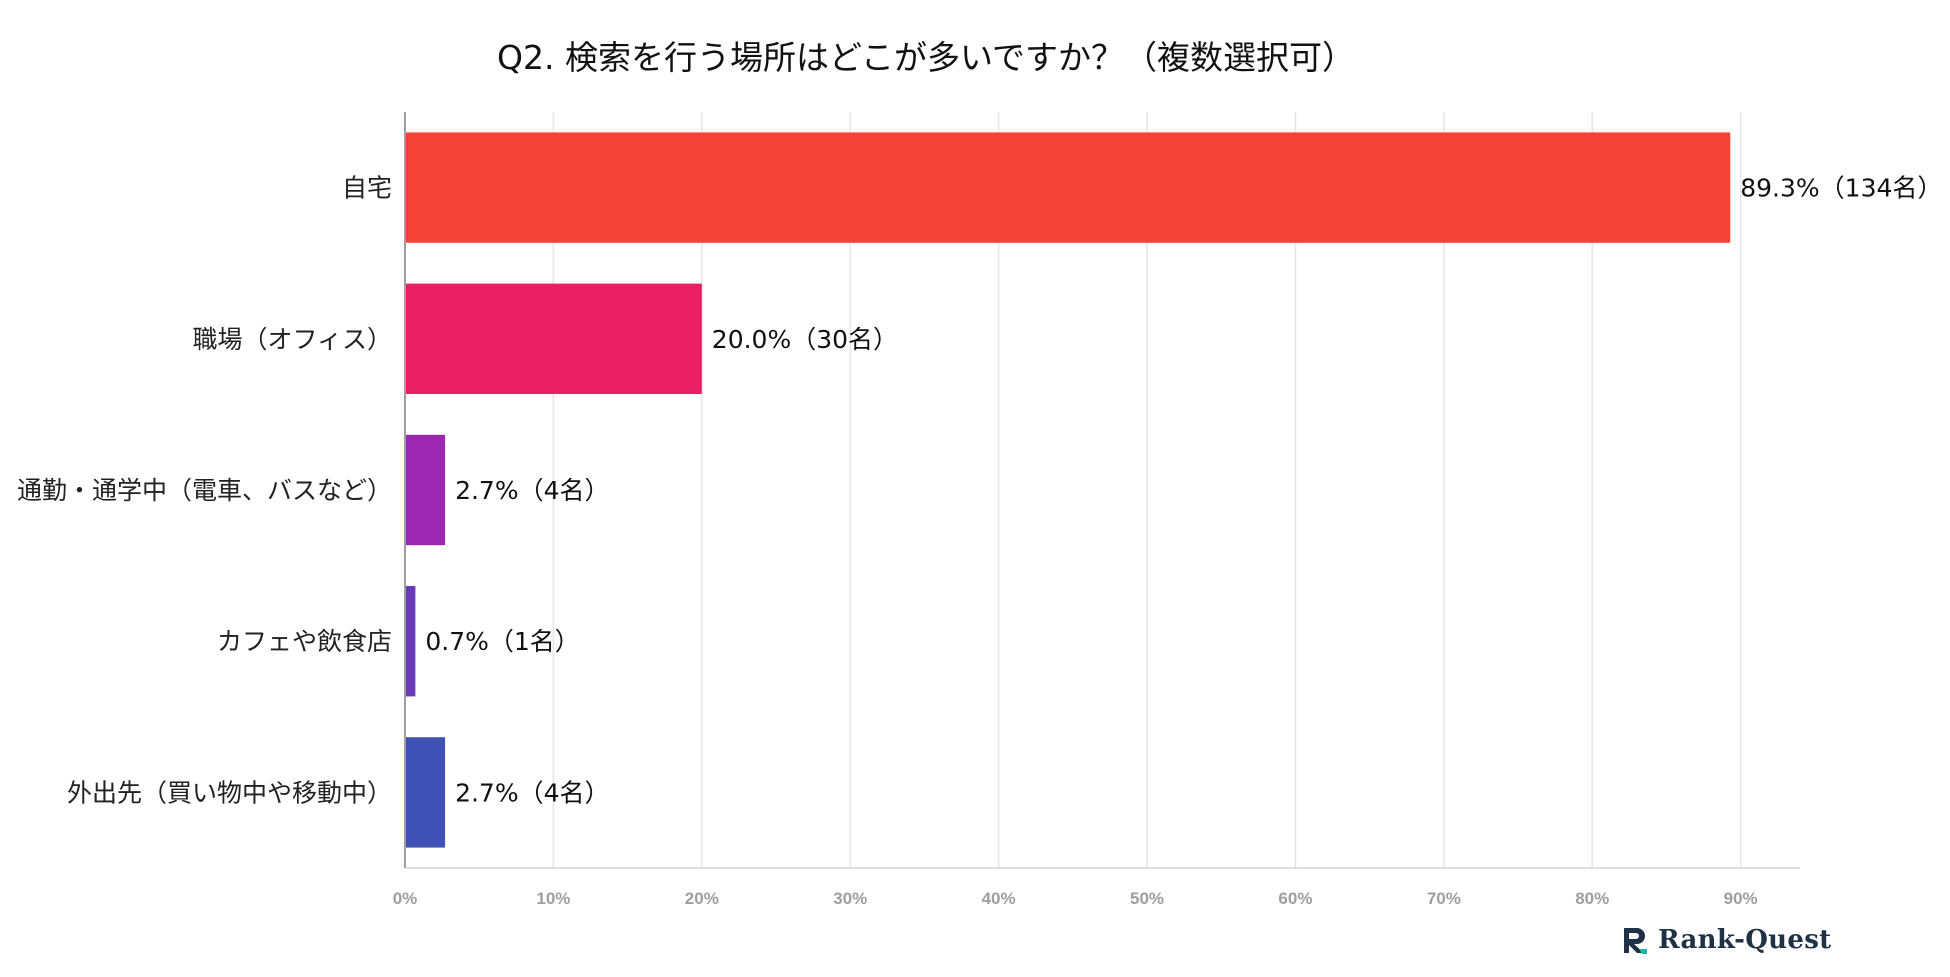 The image size is (1950, 977). Describe the element at coordinates (1635, 941) in the screenshot. I see `rank-quest-logo-icon` at that location.